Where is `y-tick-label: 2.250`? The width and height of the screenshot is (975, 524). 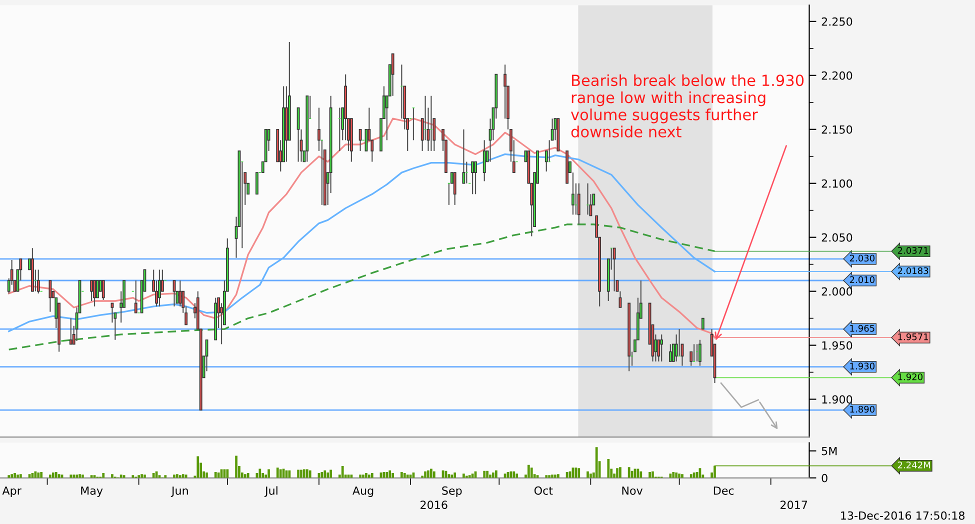
y-tick-label: 2.250 is located at coordinates (837, 21).